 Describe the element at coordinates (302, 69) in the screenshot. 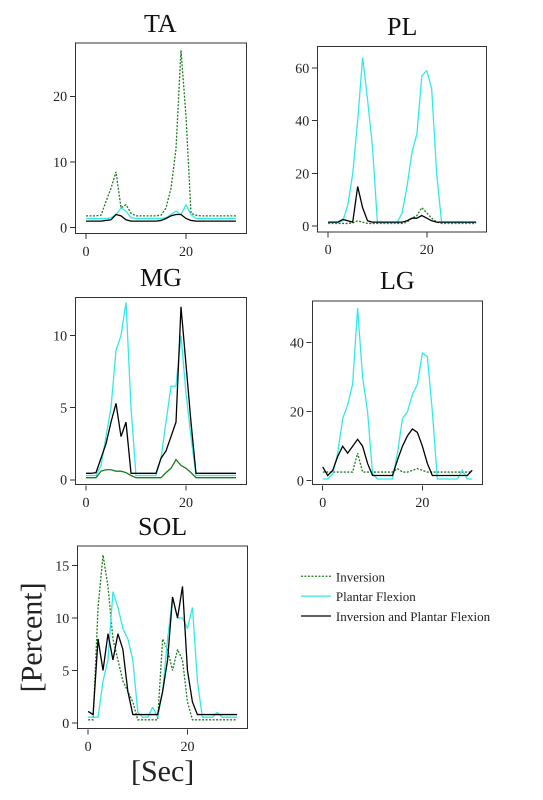

I see `y-tick-label: 60` at that location.